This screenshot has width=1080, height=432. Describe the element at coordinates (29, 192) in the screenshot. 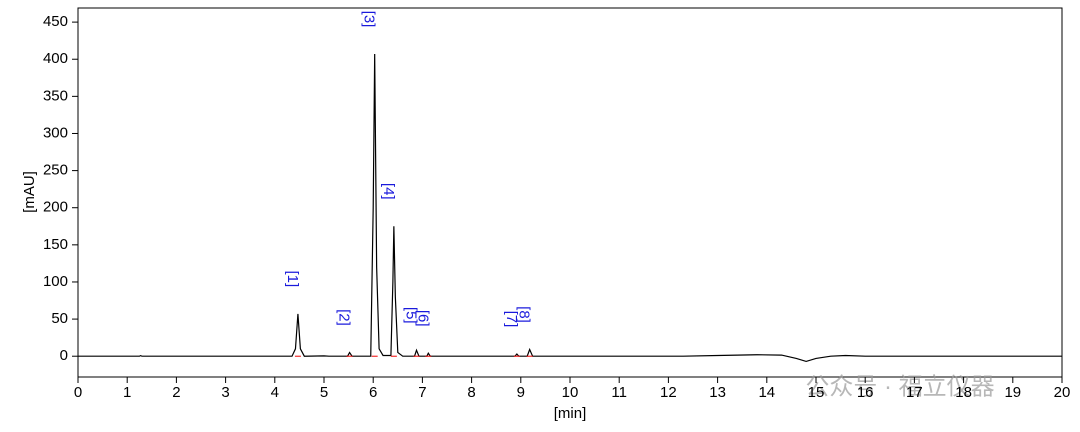

I see `y-axis-label: [mAU]` at that location.